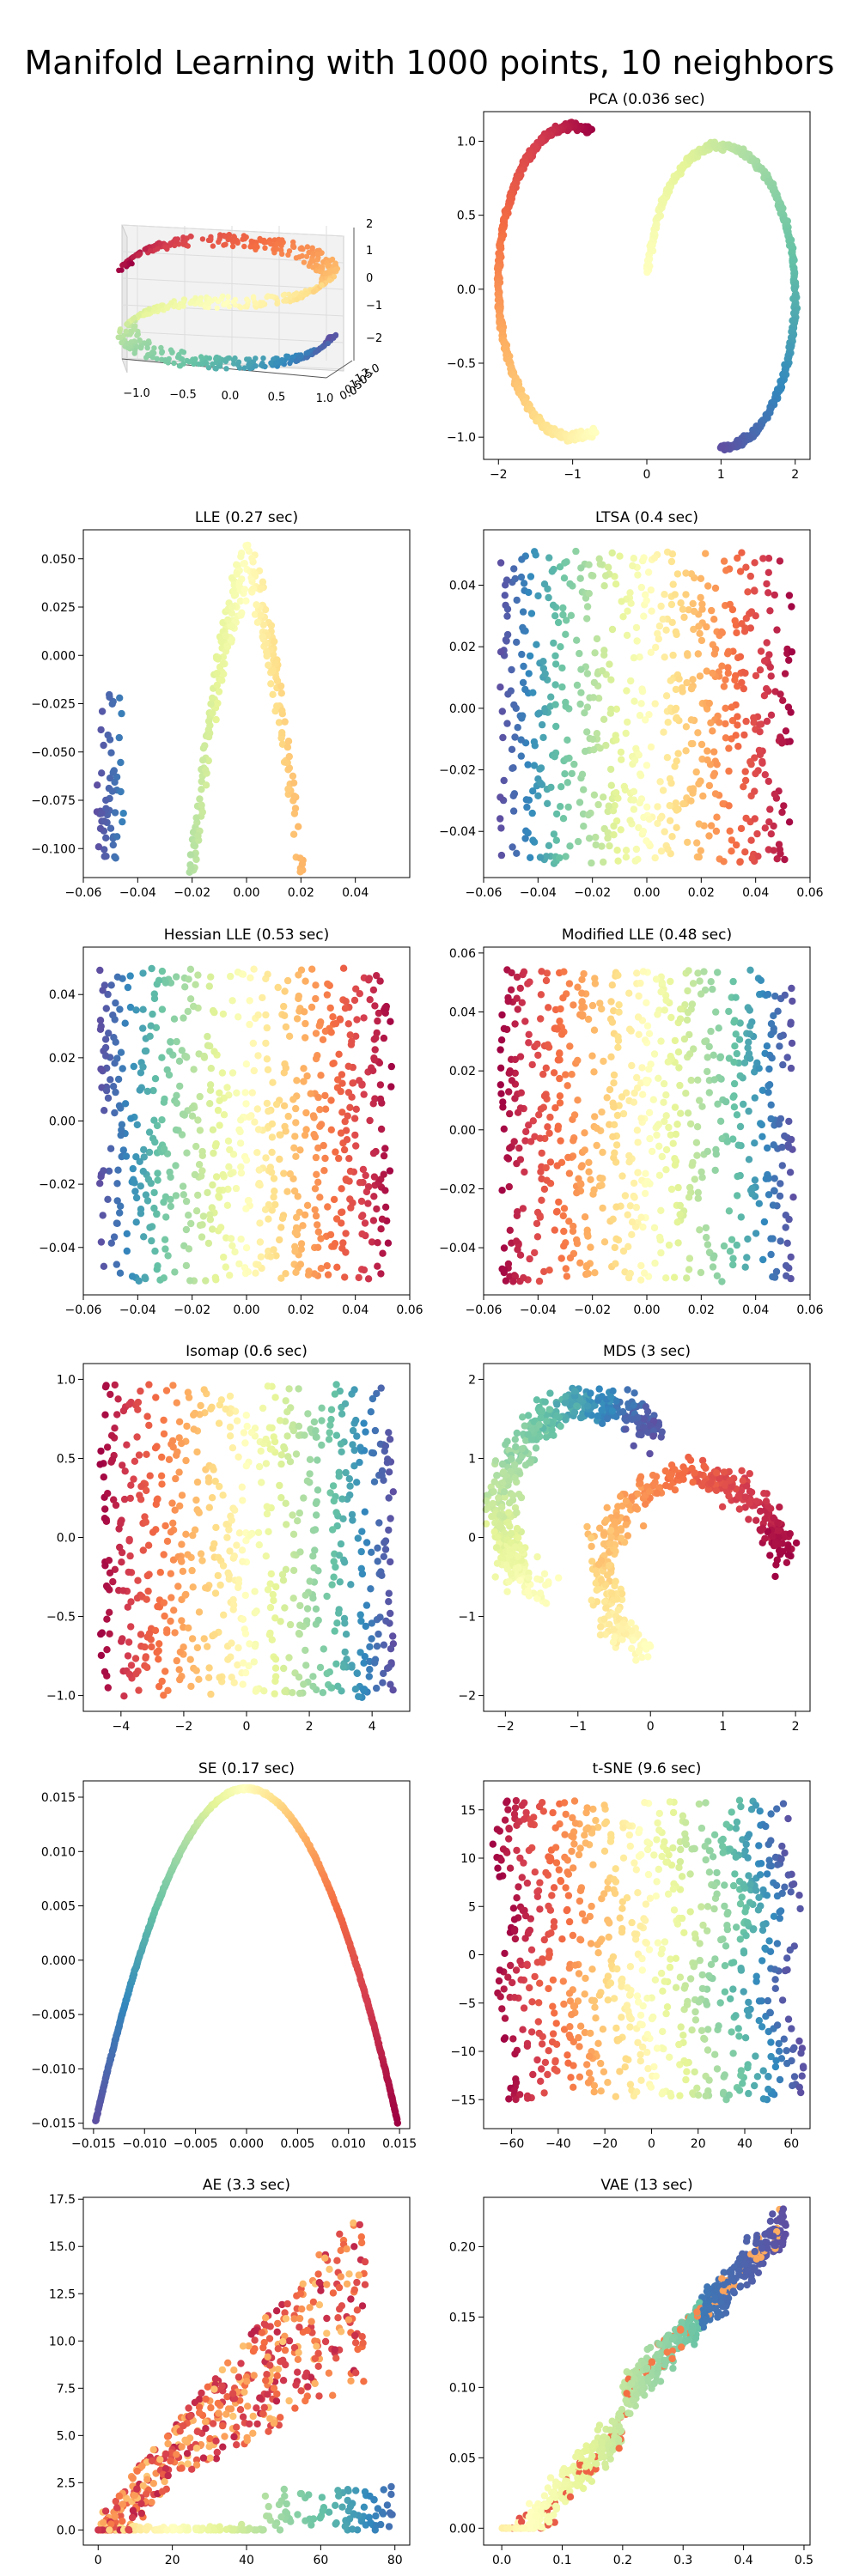  I want to click on grid-line, so click(232, 337).